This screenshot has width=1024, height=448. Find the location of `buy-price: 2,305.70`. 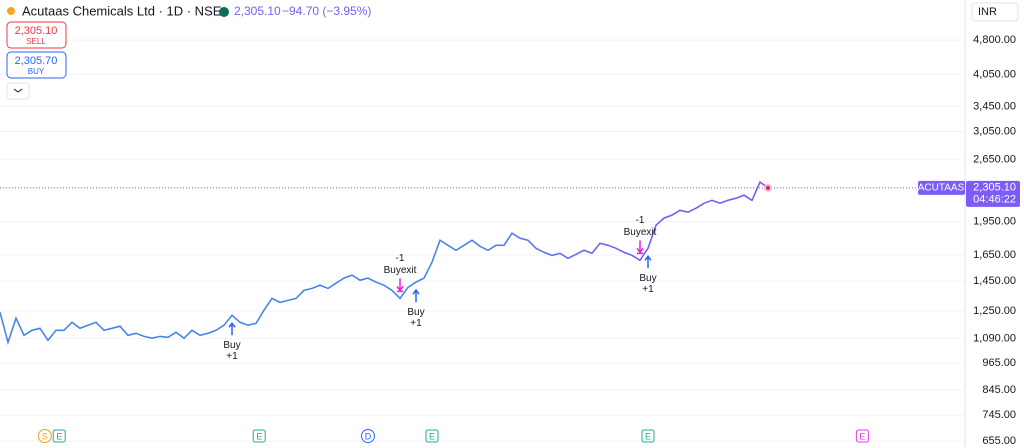

buy-price: 2,305.70 is located at coordinates (36, 61).